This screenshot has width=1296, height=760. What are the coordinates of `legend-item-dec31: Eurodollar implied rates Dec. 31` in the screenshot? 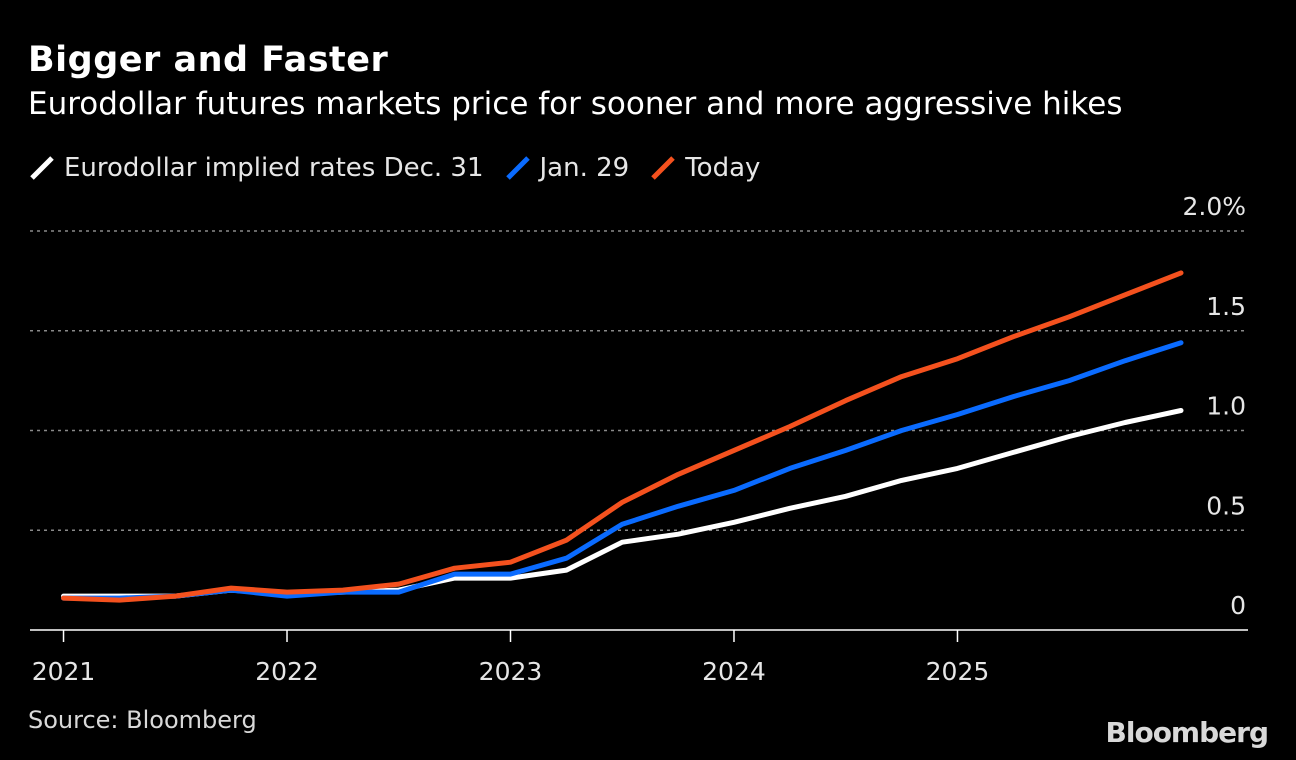 It's located at (256, 168).